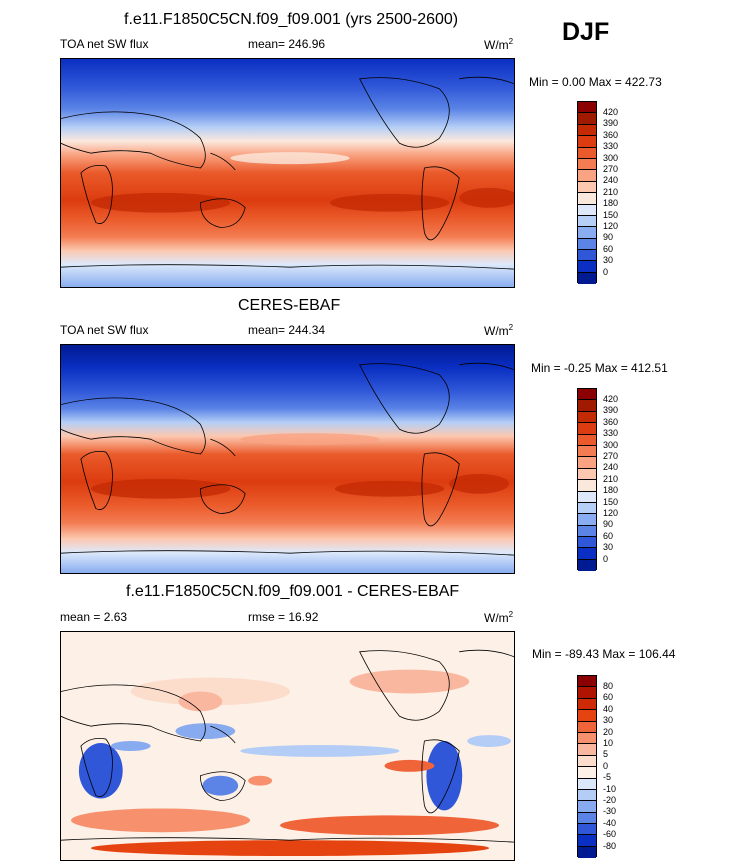  I want to click on panel-1-units: W/m2, so click(499, 44).